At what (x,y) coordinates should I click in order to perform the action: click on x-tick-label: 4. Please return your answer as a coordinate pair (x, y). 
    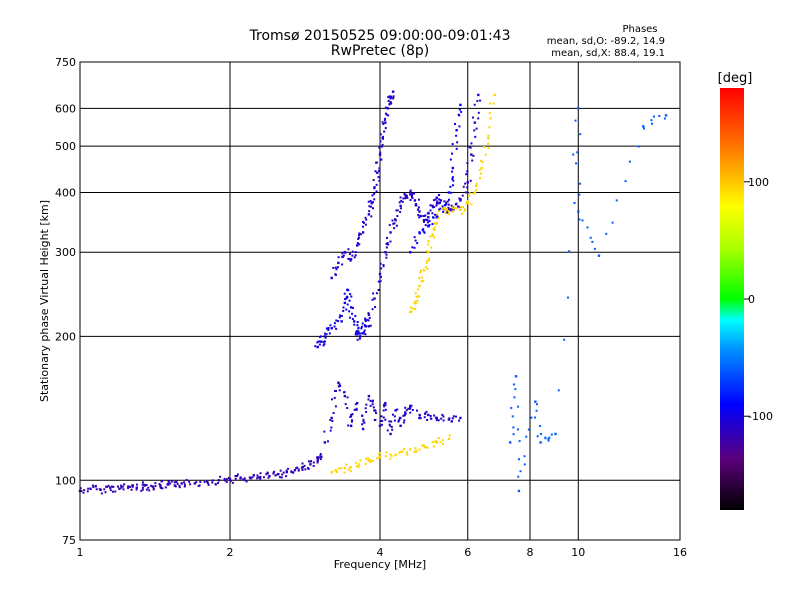
    Looking at the image, I should click on (380, 552).